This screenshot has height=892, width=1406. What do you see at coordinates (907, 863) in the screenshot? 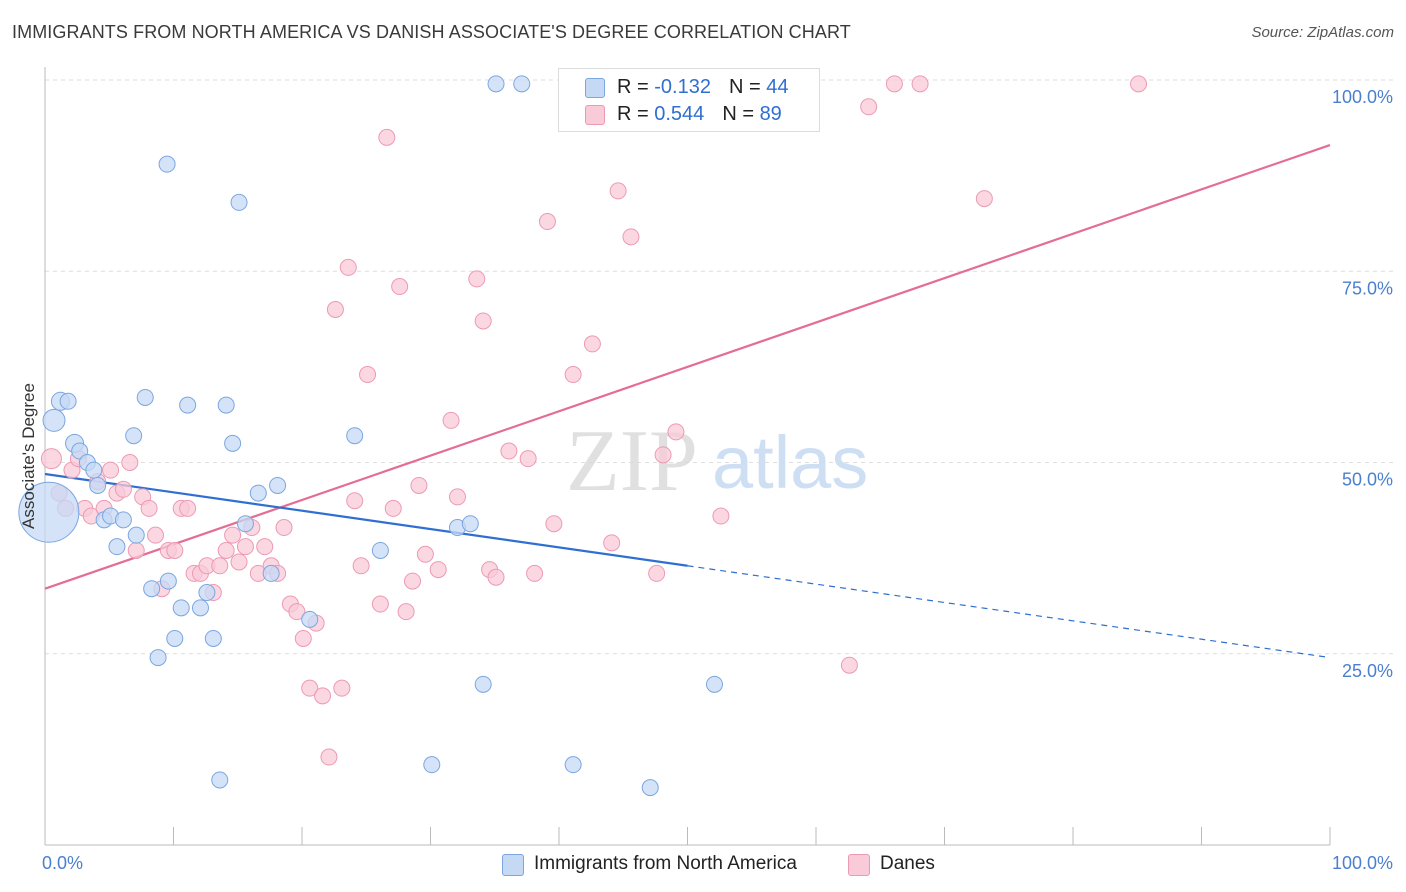
I see `legend-label-danes: Danes` at bounding box center [907, 863].